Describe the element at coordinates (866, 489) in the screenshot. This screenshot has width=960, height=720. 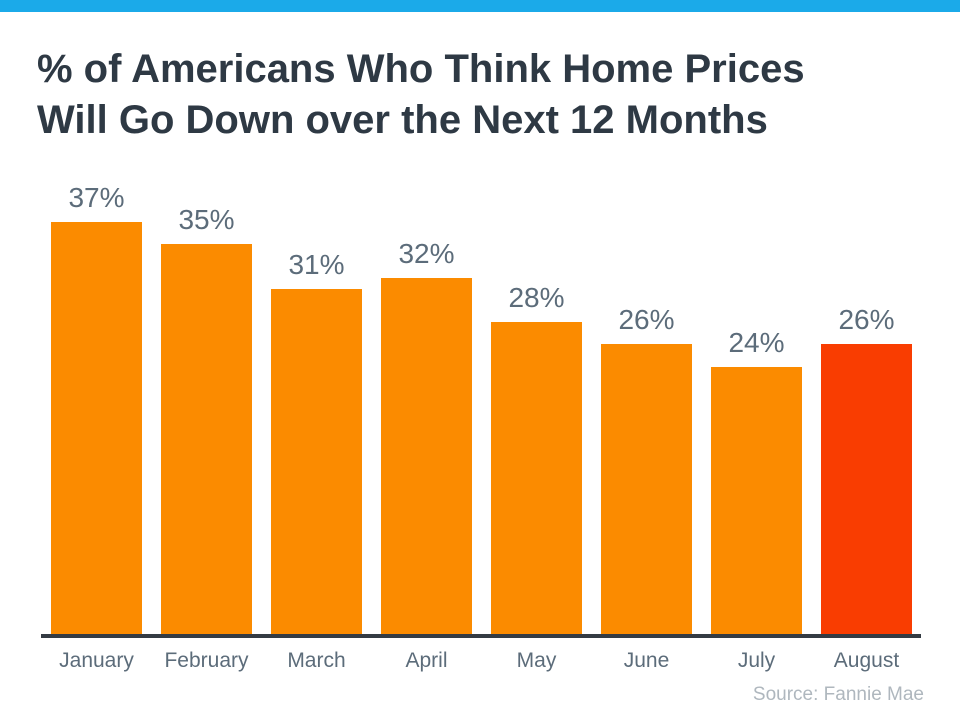
I see `bar-august` at that location.